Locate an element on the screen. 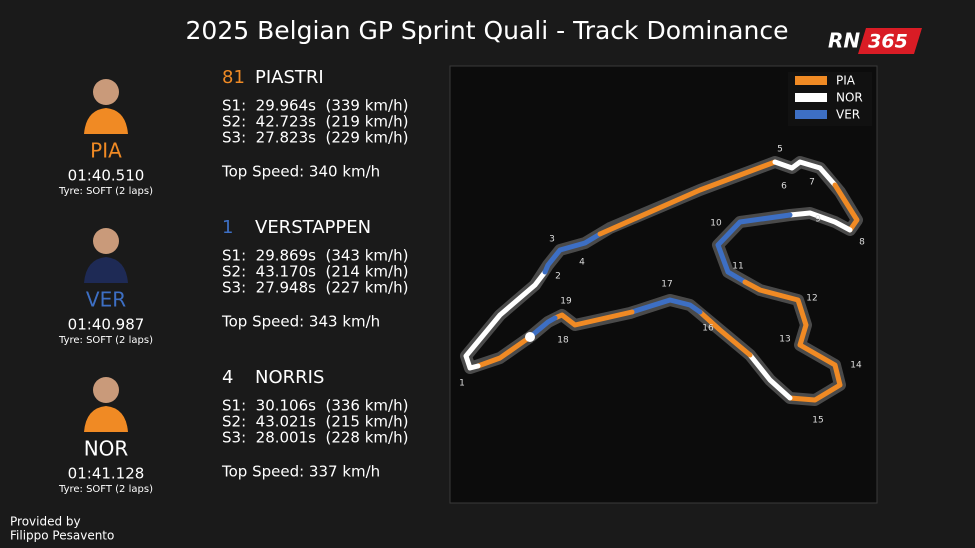 The height and width of the screenshot is (548, 975). lap-time: 01:40.510 is located at coordinates (106, 176).